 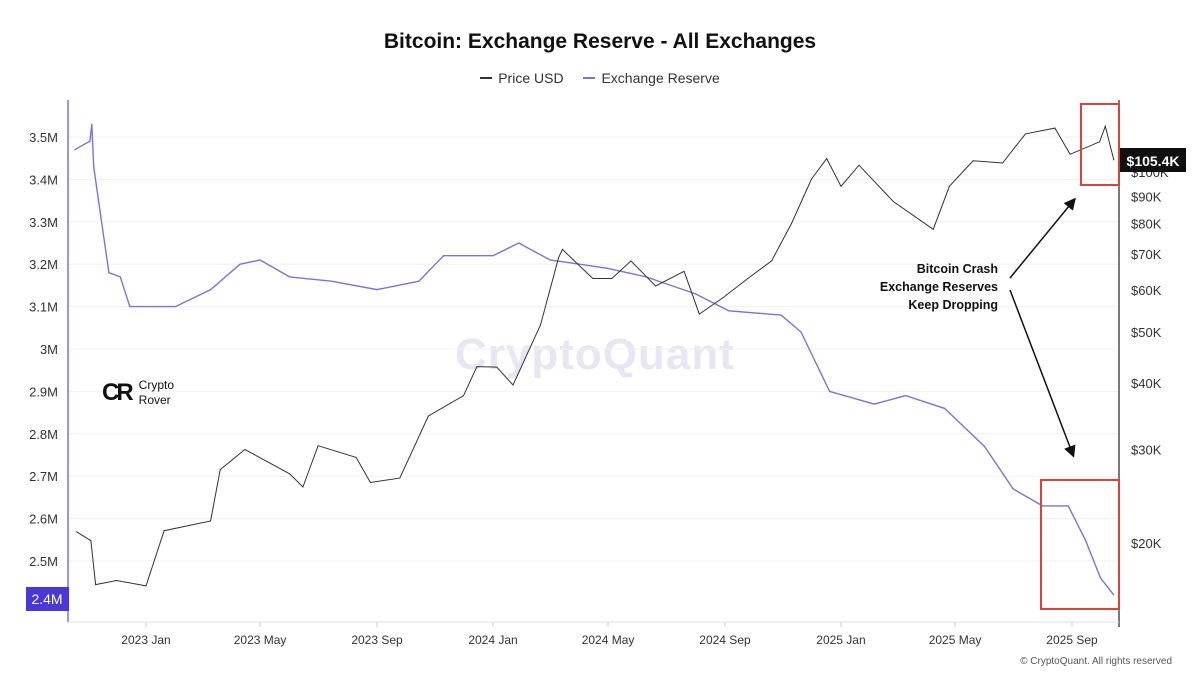 What do you see at coordinates (651, 78) in the screenshot?
I see `legend-item-reserve: Exchange Reserve` at bounding box center [651, 78].